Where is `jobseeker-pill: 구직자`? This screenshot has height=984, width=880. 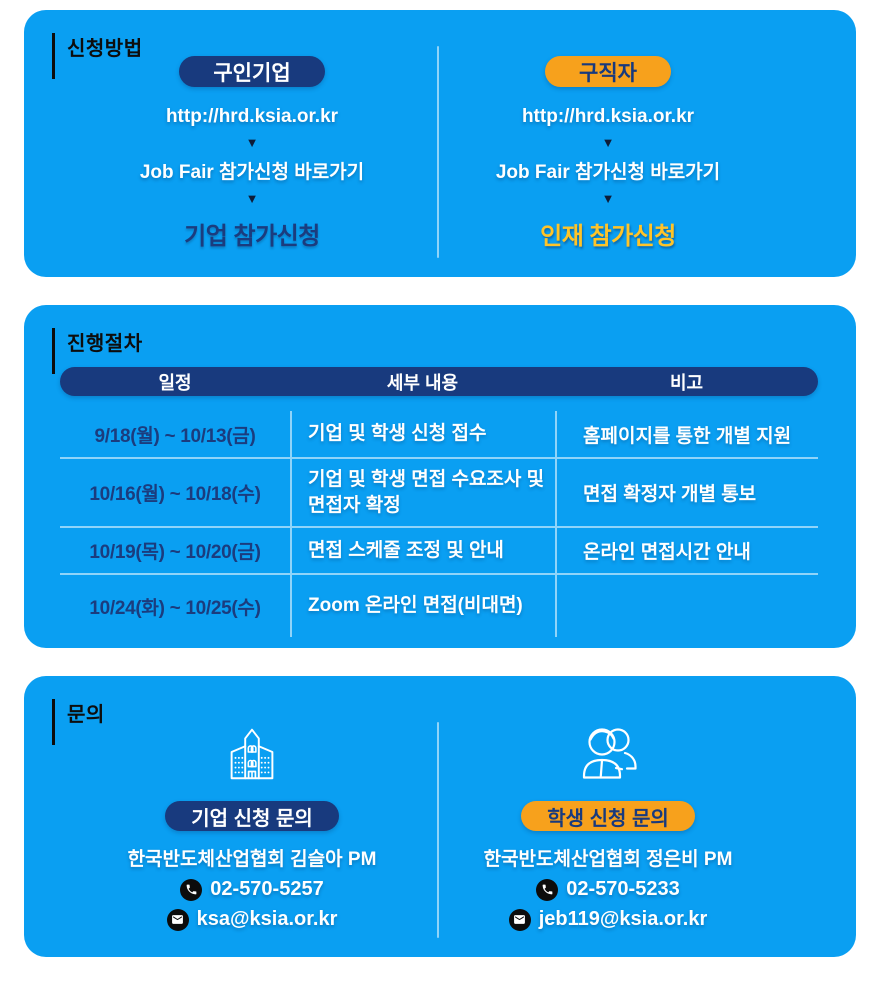
jobseeker-pill: 구직자 is located at coordinates (608, 71).